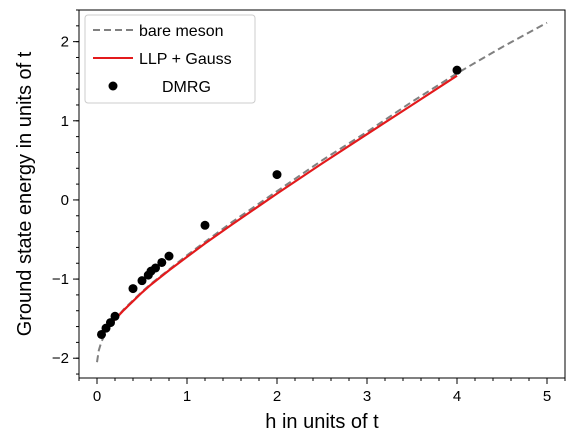  Describe the element at coordinates (547, 396) in the screenshot. I see `x-tick-label: 5` at that location.